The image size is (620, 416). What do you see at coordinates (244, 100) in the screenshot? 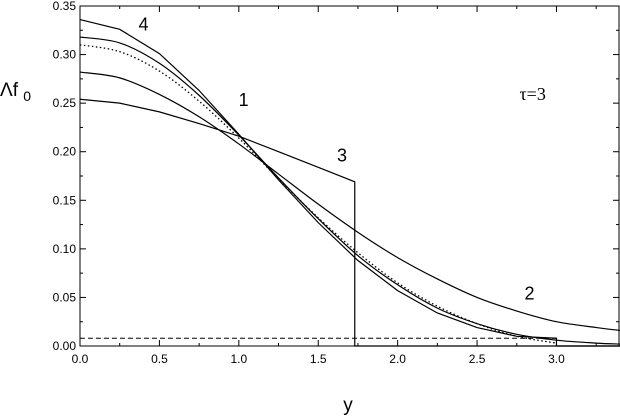
I see `curve-label-1: 1` at bounding box center [244, 100].